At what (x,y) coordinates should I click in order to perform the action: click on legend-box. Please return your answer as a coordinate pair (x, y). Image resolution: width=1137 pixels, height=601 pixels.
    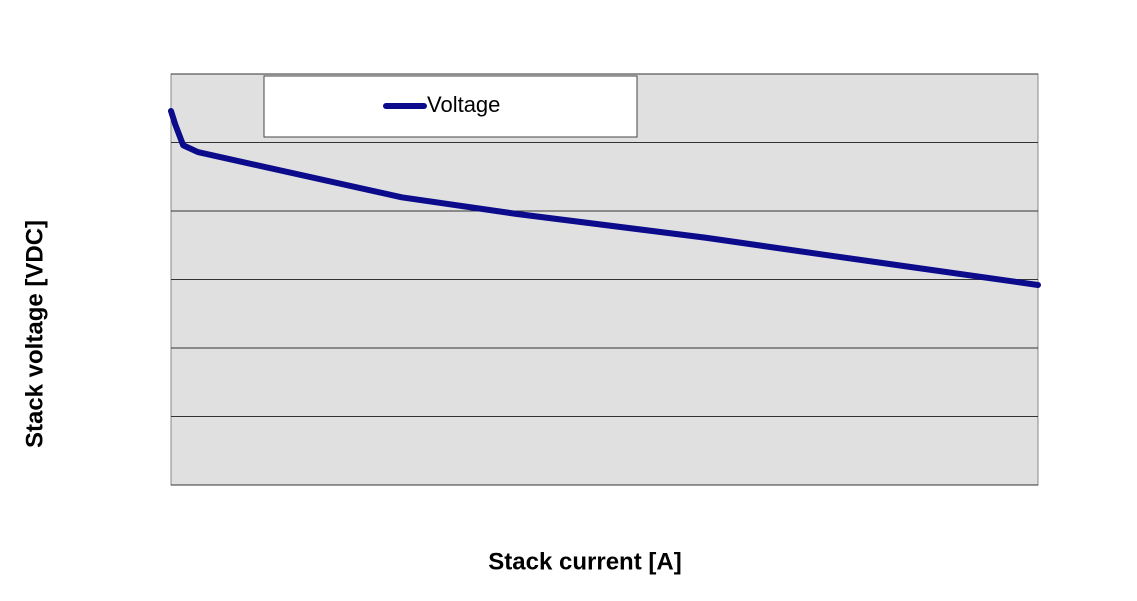
    Looking at the image, I should click on (450, 106).